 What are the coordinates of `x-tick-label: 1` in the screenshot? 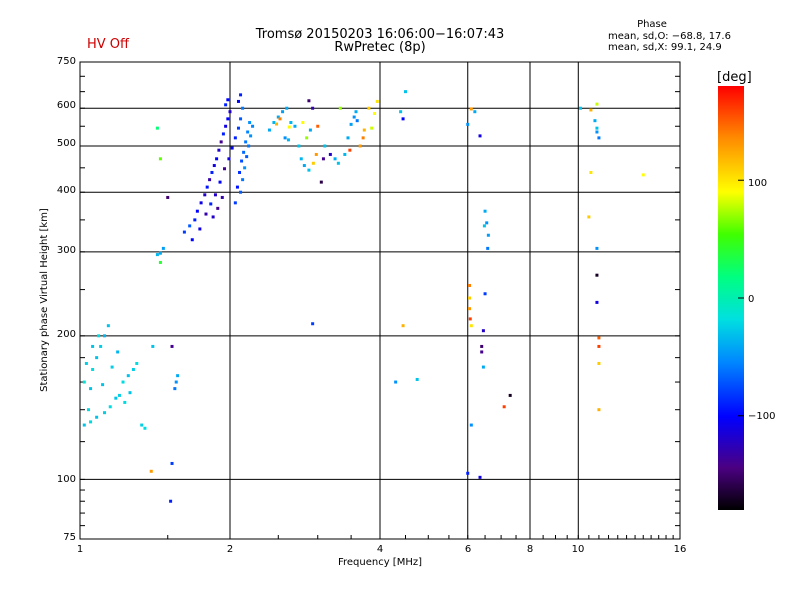 It's located at (80, 549).